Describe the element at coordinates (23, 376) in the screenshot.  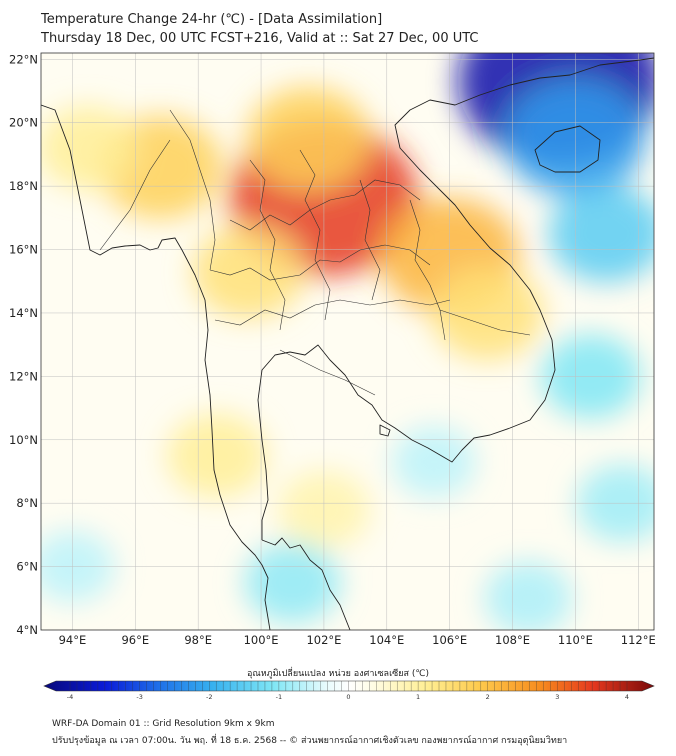
I see `lat-label: 12°N` at that location.